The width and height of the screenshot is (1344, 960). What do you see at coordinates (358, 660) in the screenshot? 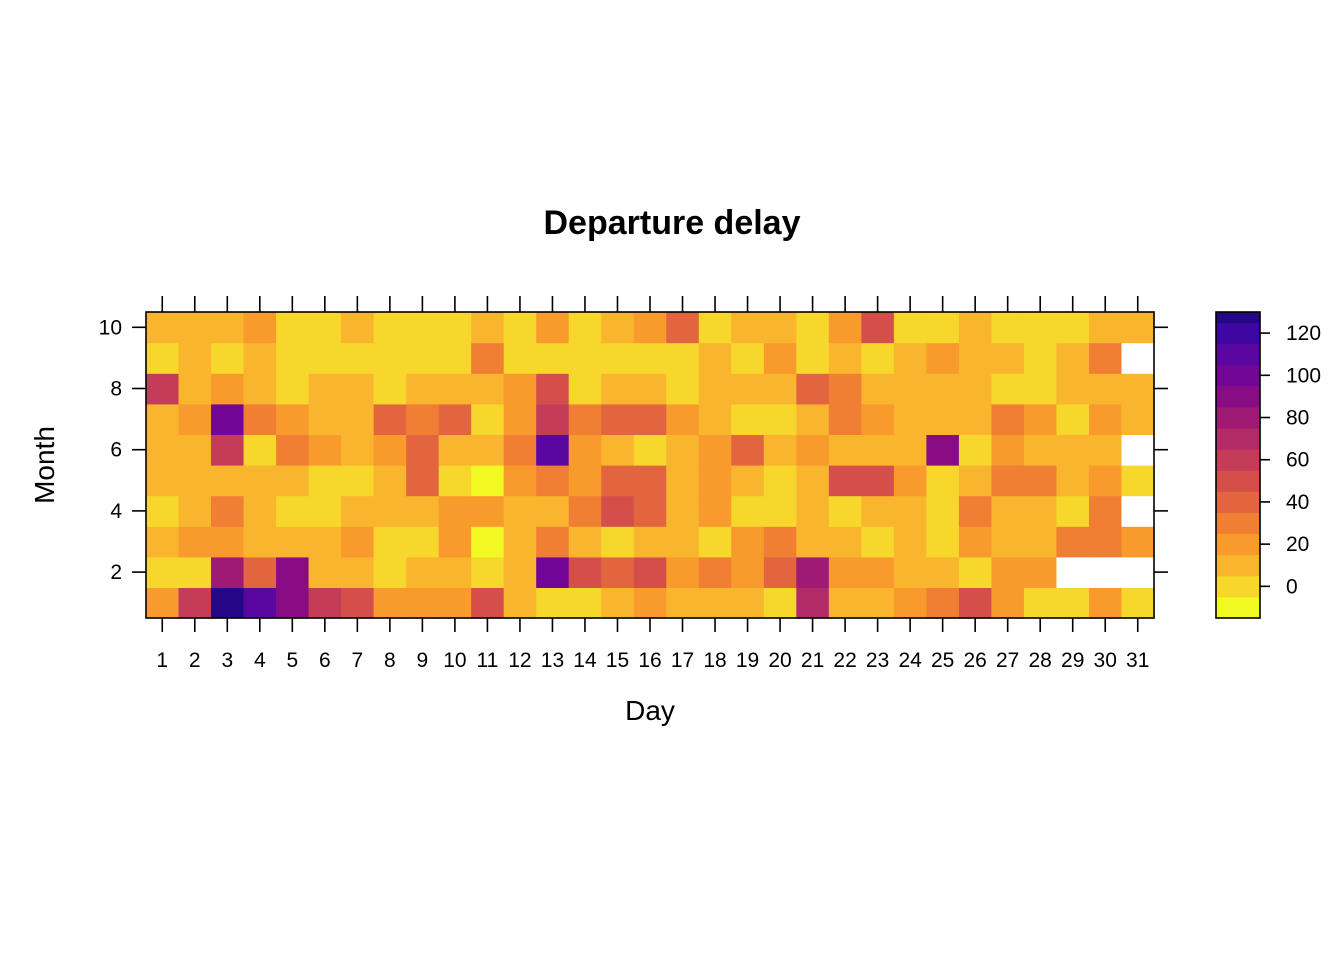
I see `x-tick-label: 7` at bounding box center [358, 660].